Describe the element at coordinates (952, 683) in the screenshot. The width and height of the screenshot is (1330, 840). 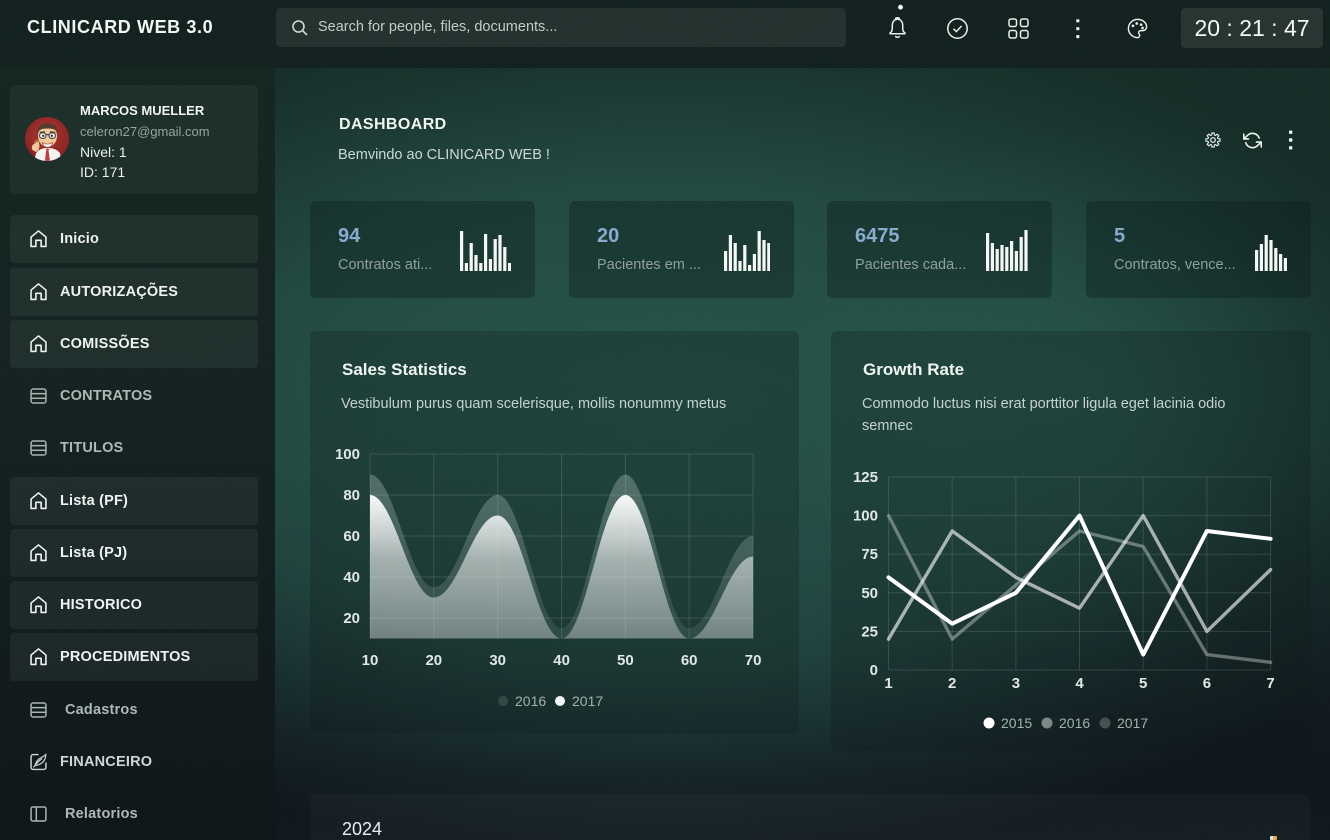
I see `svg-text: 2` at that location.